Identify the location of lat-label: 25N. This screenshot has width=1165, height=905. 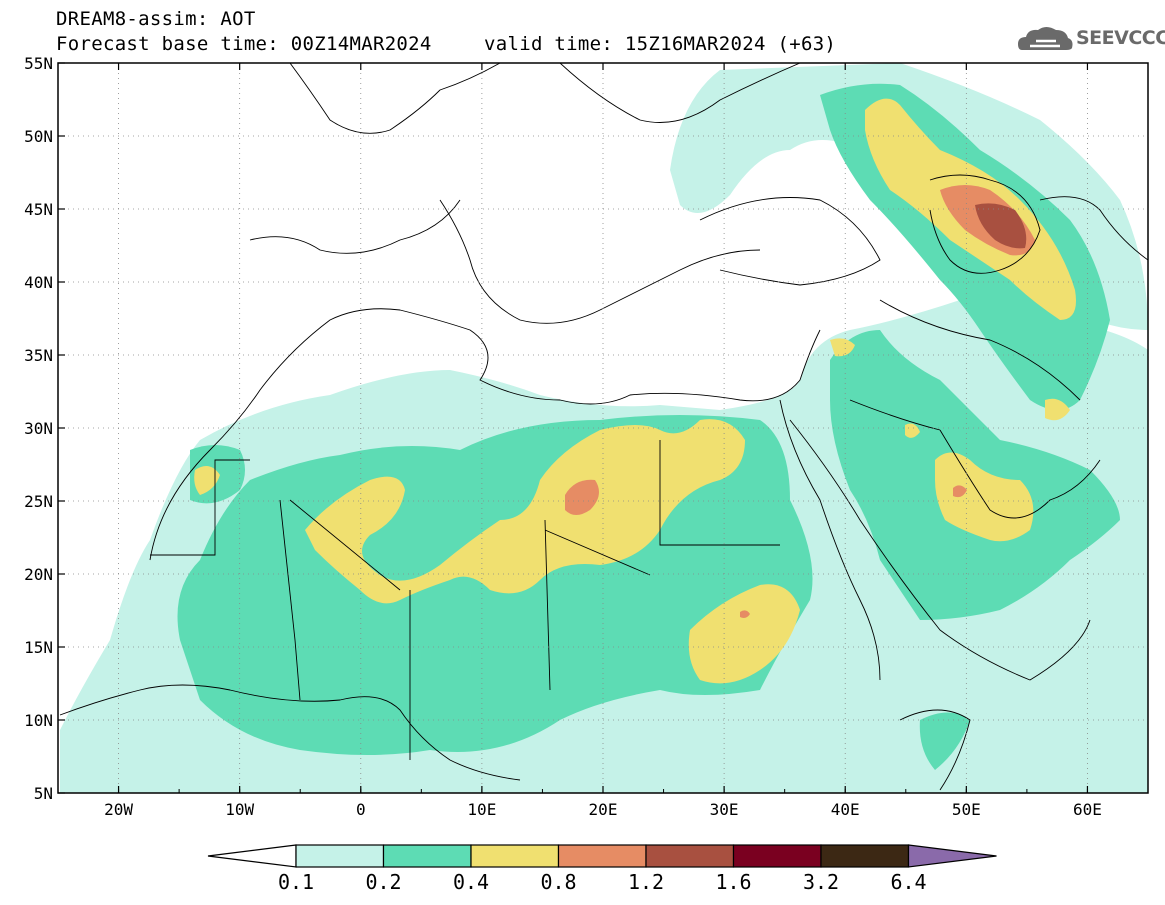
(38, 501).